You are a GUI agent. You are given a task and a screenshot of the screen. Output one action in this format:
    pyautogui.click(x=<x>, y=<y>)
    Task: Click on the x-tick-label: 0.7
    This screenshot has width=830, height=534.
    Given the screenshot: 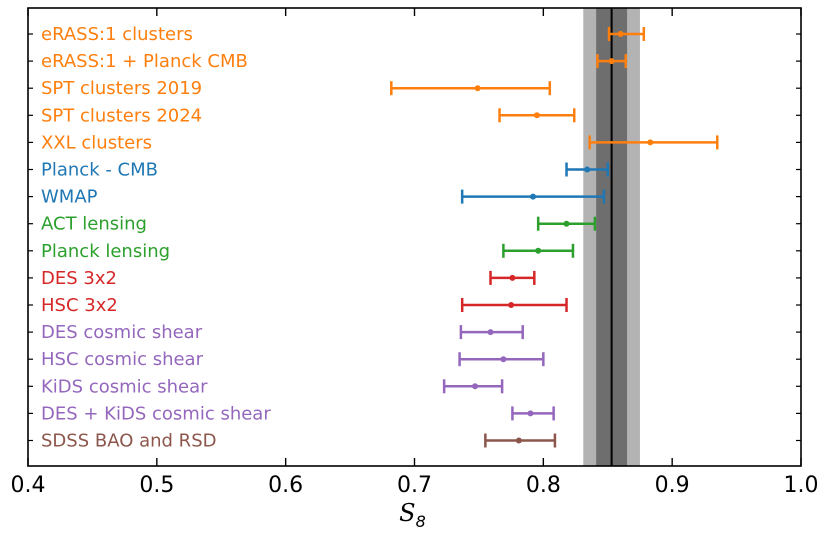 What is the action you would take?
    pyautogui.click(x=414, y=485)
    